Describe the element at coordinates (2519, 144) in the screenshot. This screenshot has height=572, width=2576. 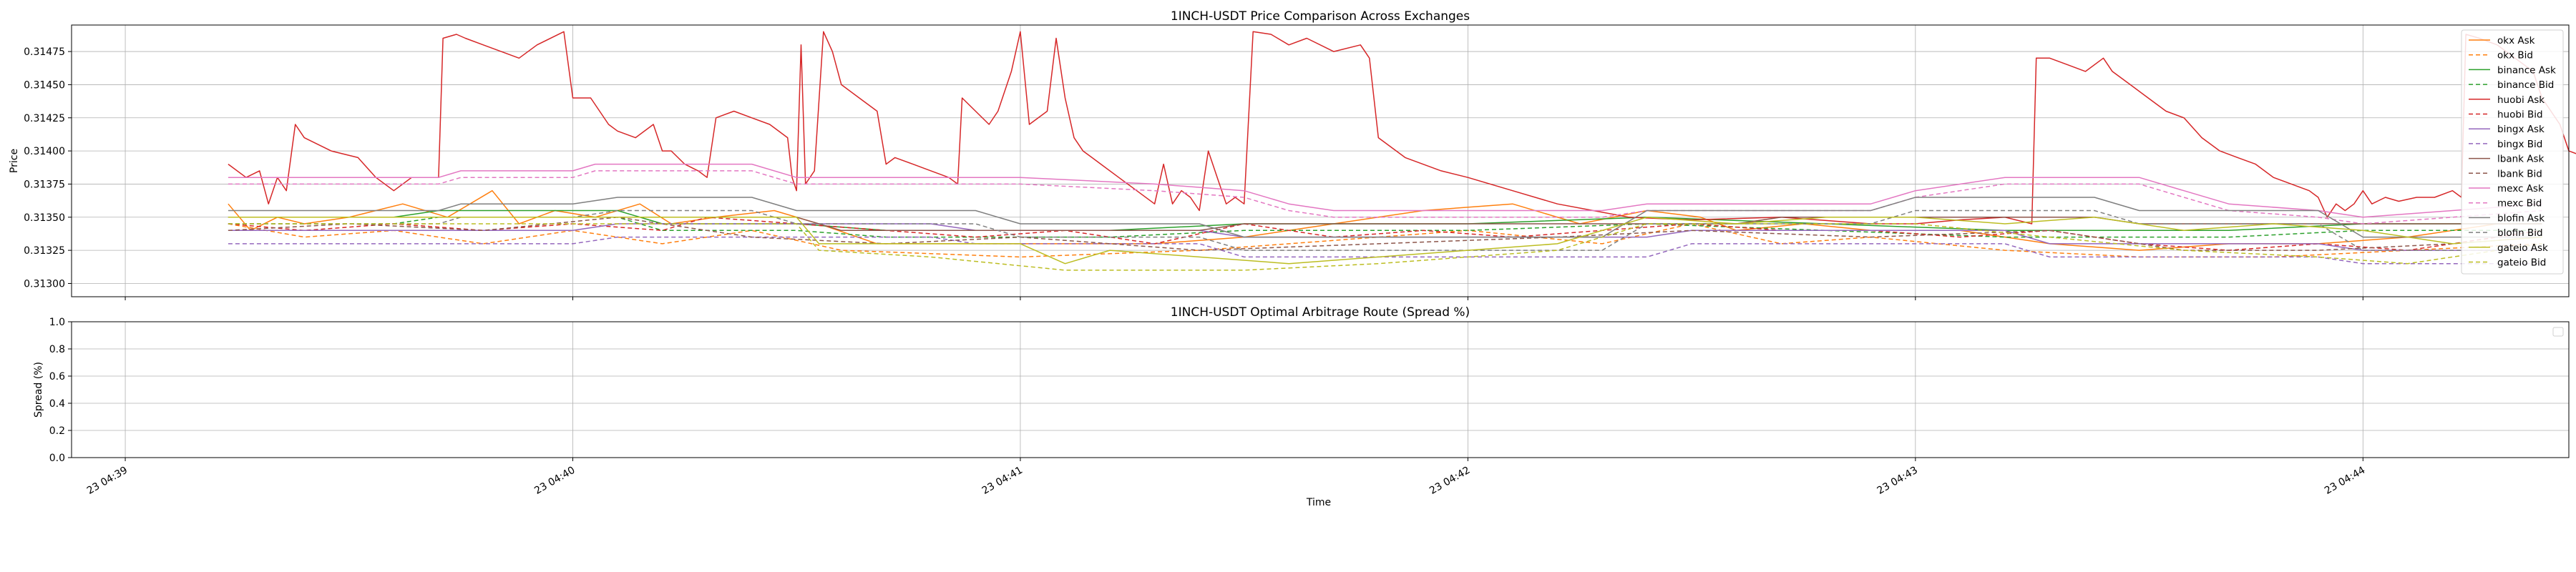
I see `legend-label: bingx Bid` at that location.